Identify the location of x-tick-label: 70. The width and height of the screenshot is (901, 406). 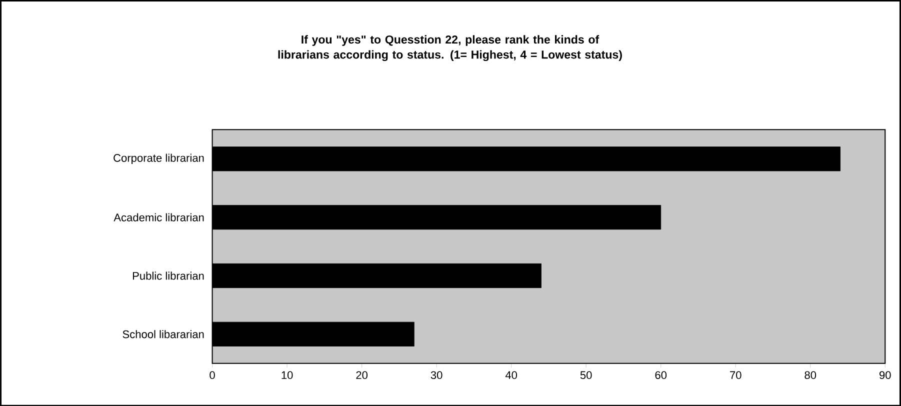
(736, 375).